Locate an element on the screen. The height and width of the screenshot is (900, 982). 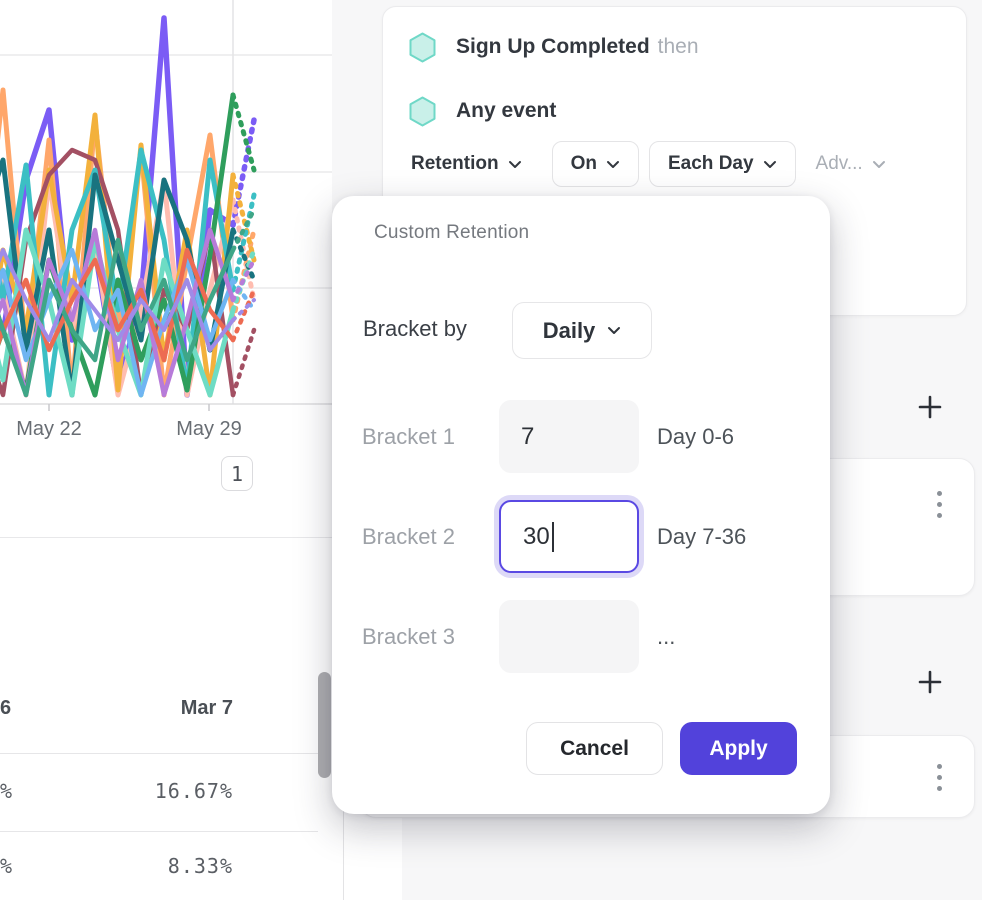
chart-series-lines is located at coordinates (128, 206).